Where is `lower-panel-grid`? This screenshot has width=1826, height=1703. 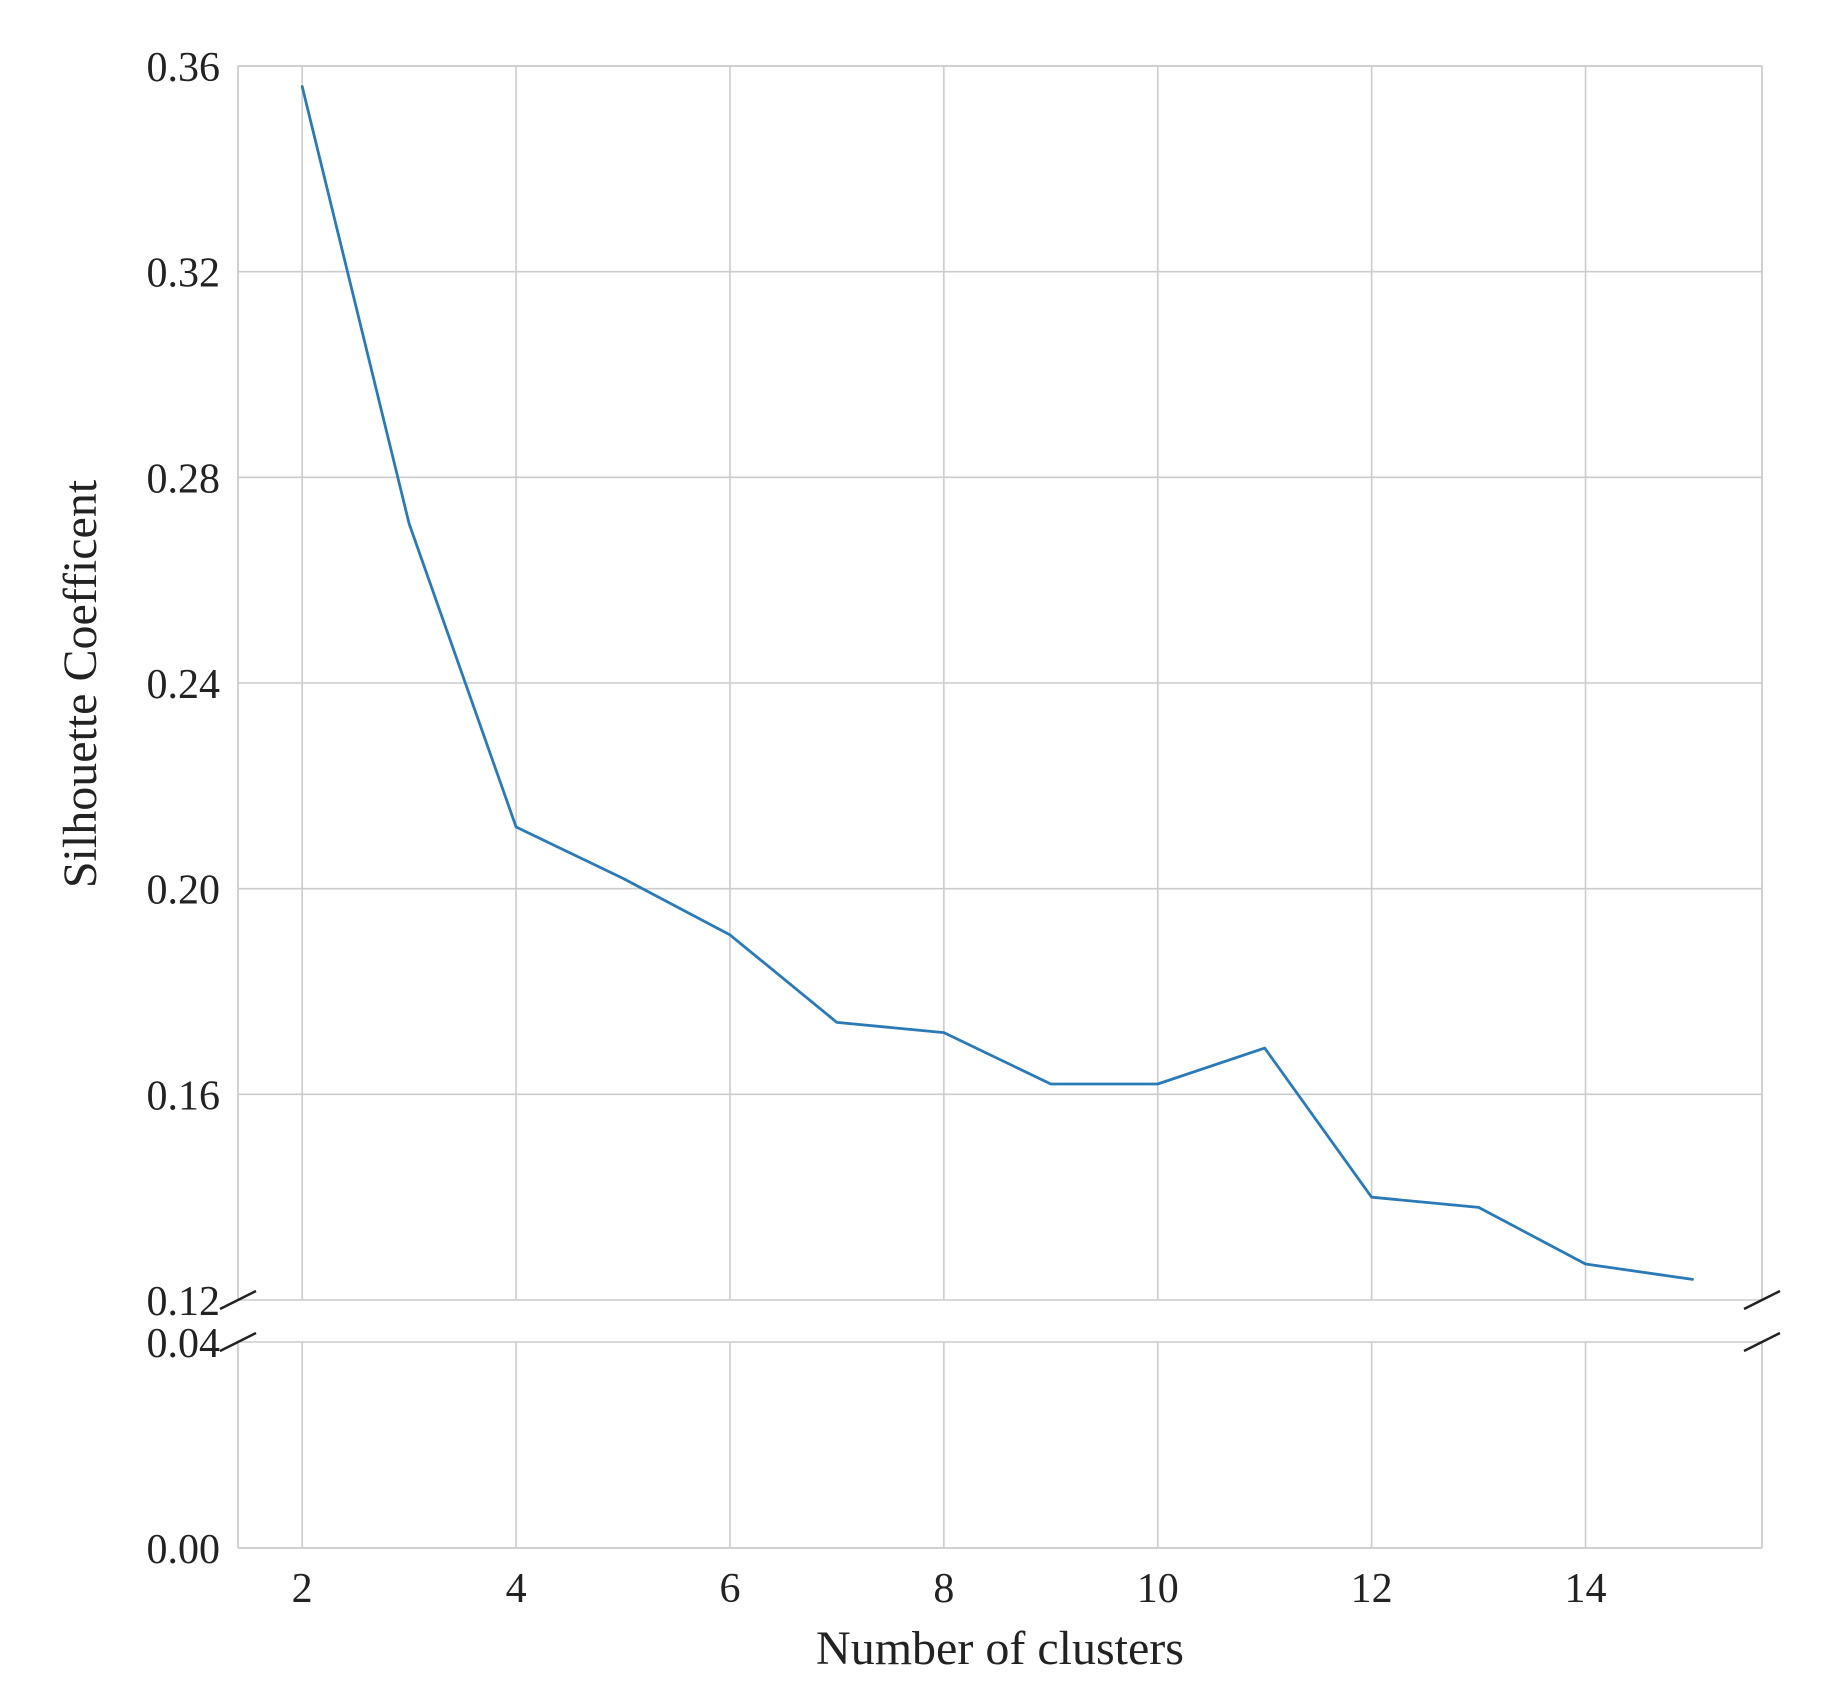
lower-panel-grid is located at coordinates (1000, 1445).